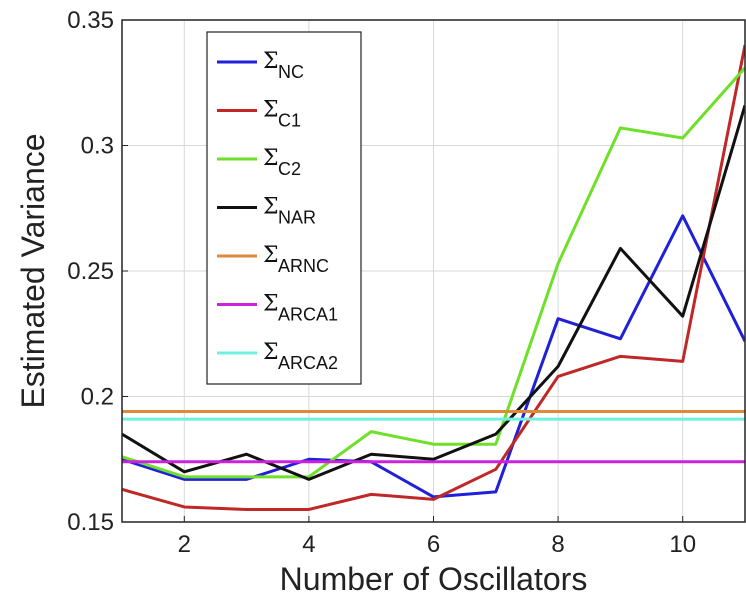  Describe the element at coordinates (184, 544) in the screenshot. I see `x-tick-label: 2` at that location.